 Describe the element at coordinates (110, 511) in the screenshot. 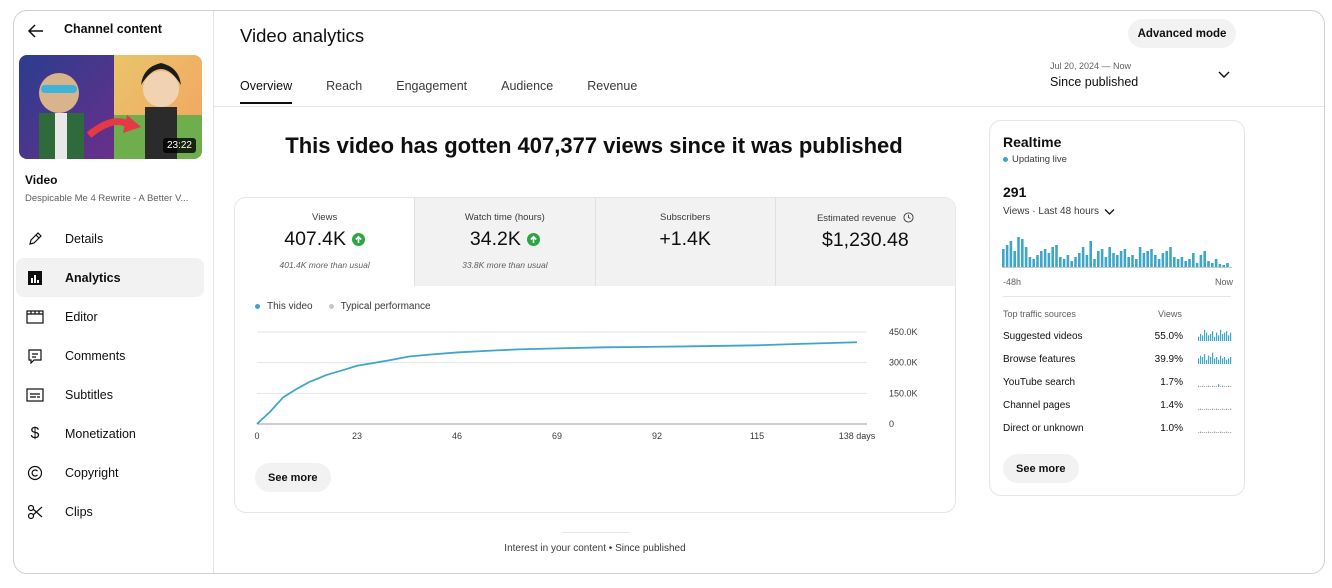

I see `sidebar-item-clips: Clips` at that location.